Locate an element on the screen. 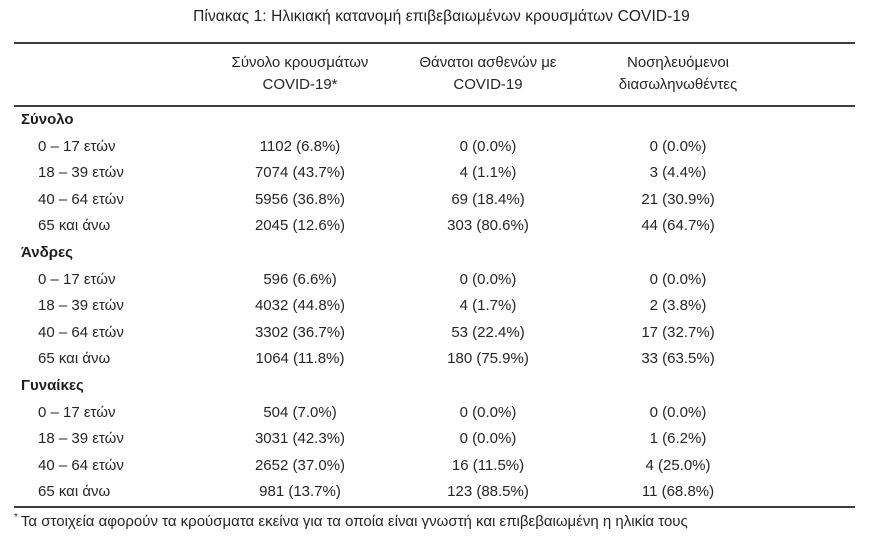  deaths-value: 180 (75.9%) is located at coordinates (488, 359).